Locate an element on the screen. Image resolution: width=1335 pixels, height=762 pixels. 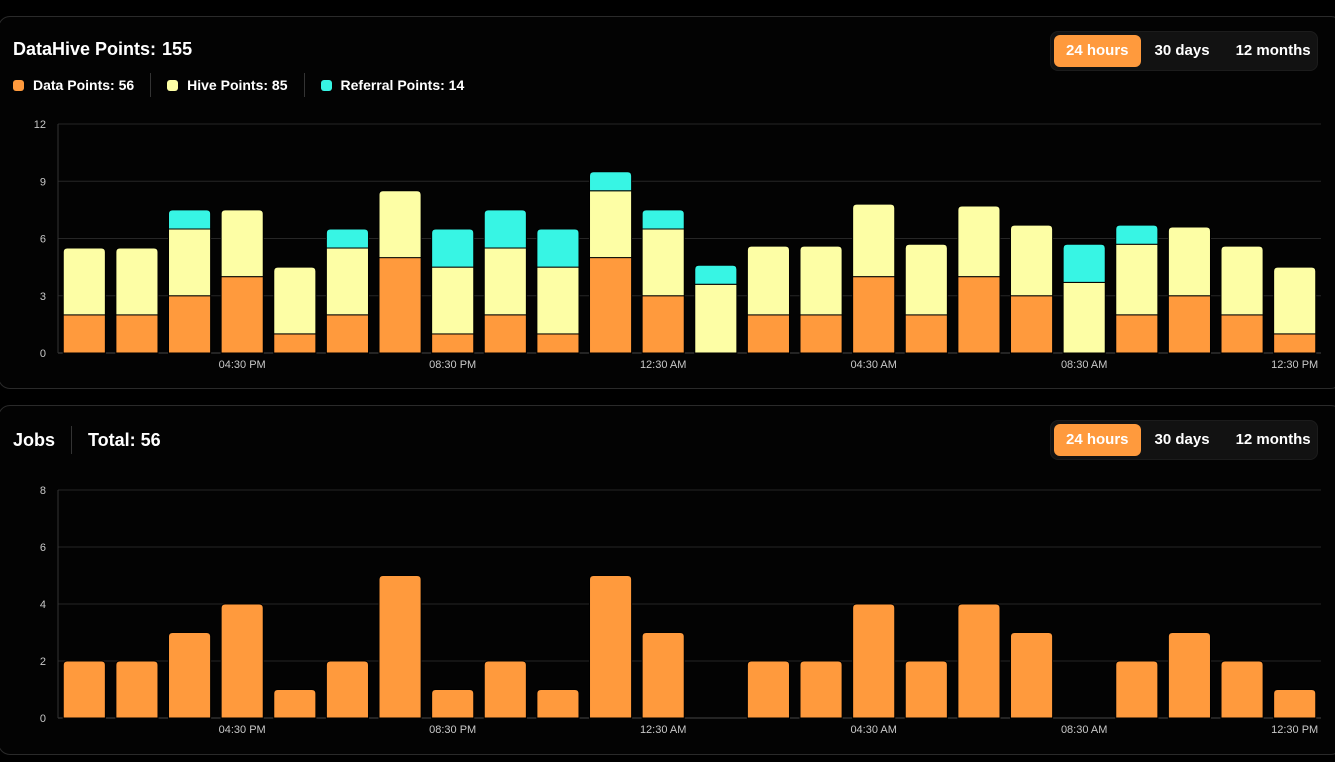
y-tick-label: 8 is located at coordinates (43, 491).